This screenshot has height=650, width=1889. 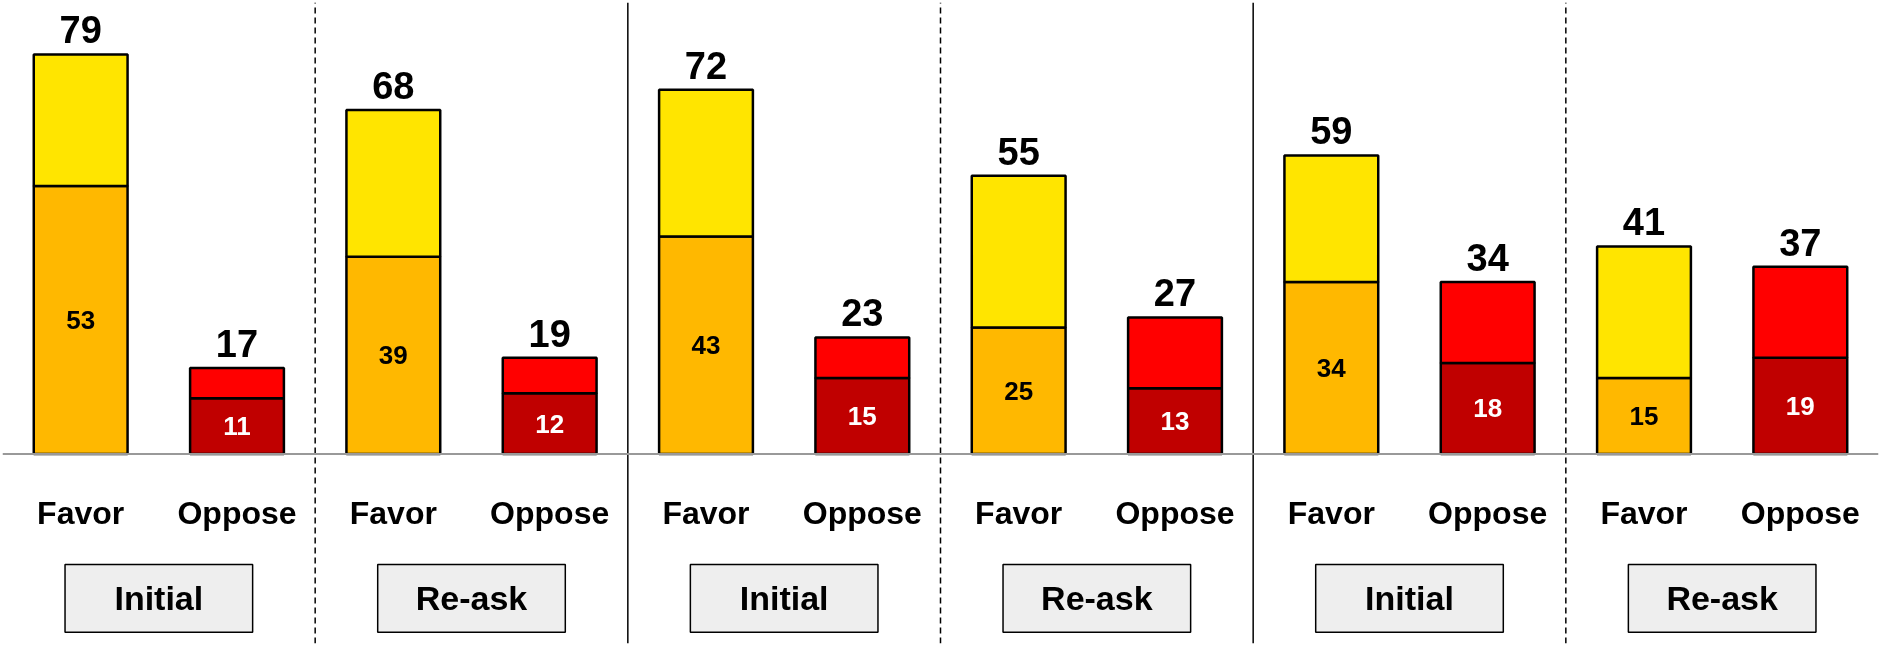 I want to click on data-label: 12, so click(x=550, y=423).